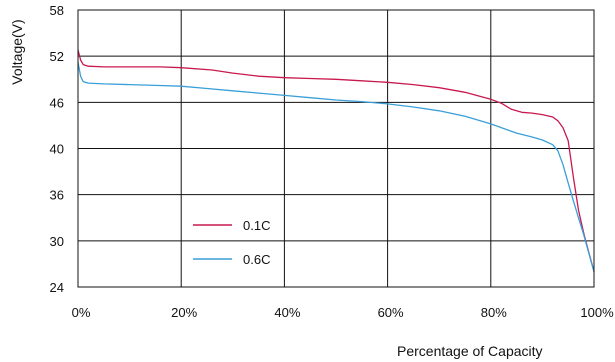  I want to click on legend: 0.1C 0.6C, so click(231, 242).